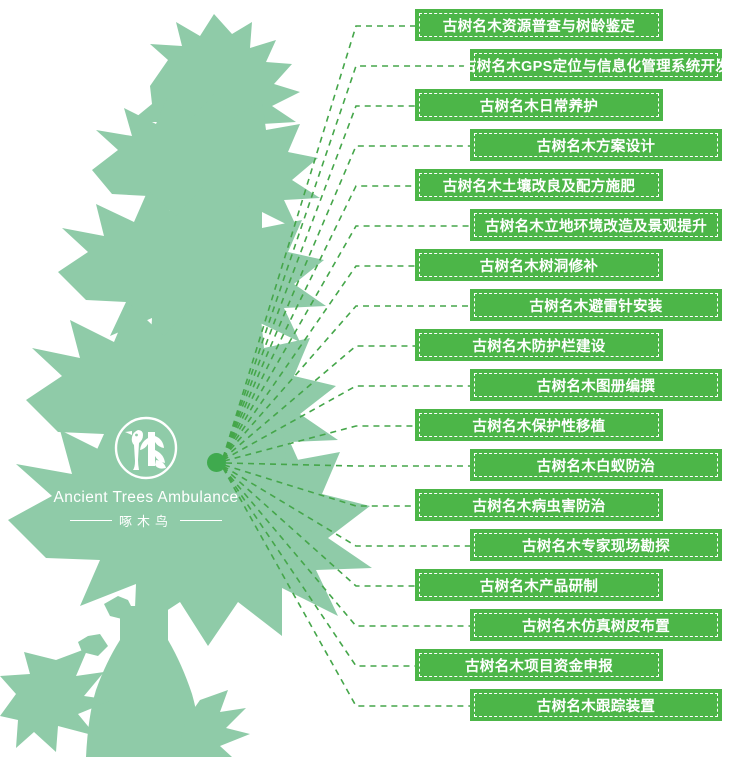 Image resolution: width=749 pixels, height=757 pixels. I want to click on service-node-box: 古树名木资源普查与树龄鉴定, so click(539, 25).